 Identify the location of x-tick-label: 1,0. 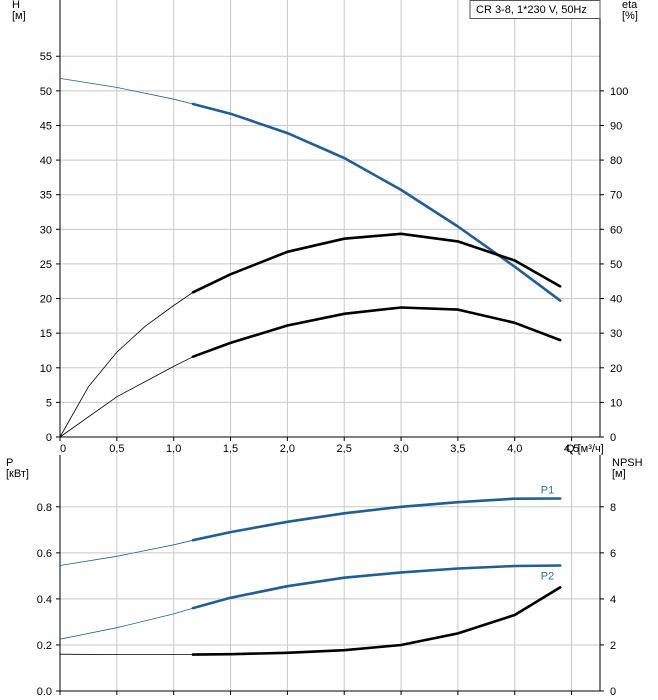
(173, 449).